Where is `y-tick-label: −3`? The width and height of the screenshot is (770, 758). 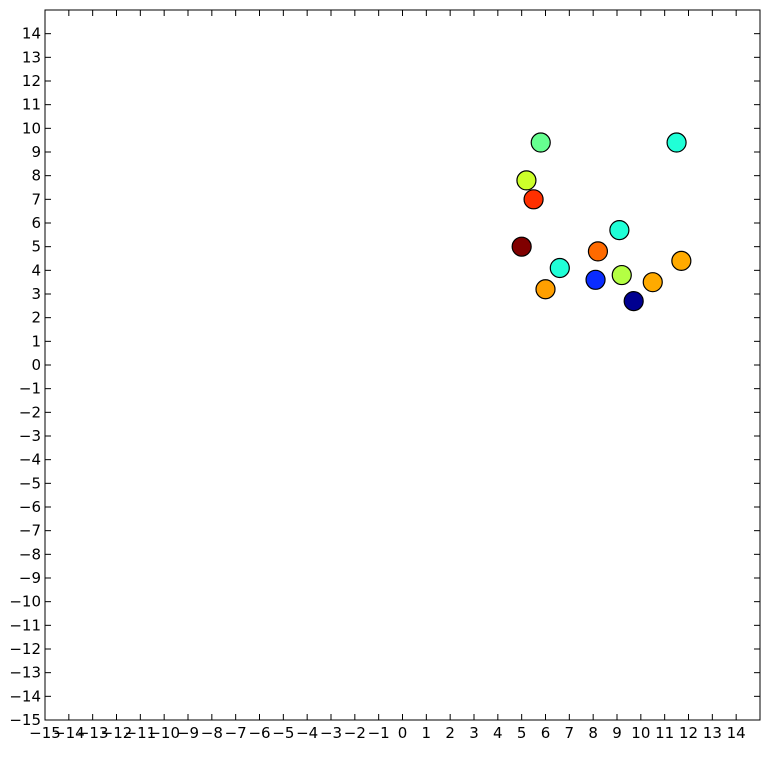
y-tick-label: −3 is located at coordinates (30, 436).